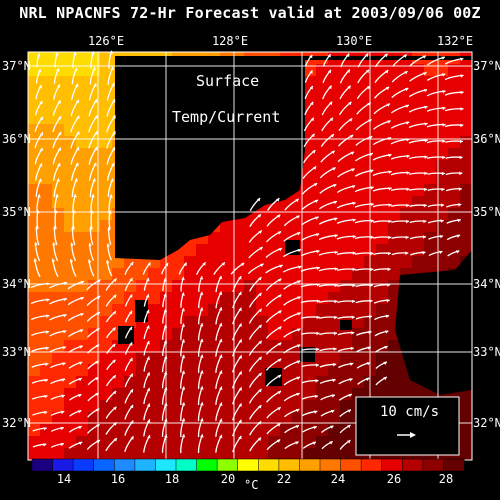 This screenshot has height=500, width=500. Describe the element at coordinates (16, 284) in the screenshot. I see `lat-label-34-left: 34°N` at that location.